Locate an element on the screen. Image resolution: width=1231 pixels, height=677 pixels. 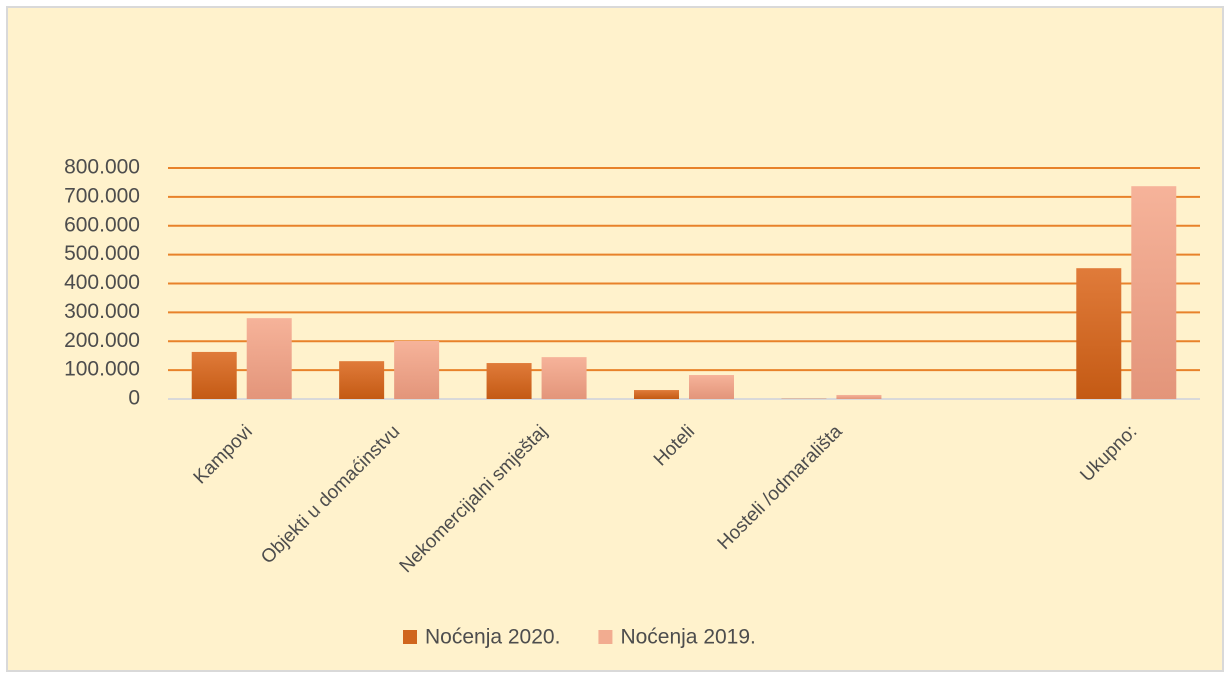
y-tick-label: 400.000 is located at coordinates (102, 282).